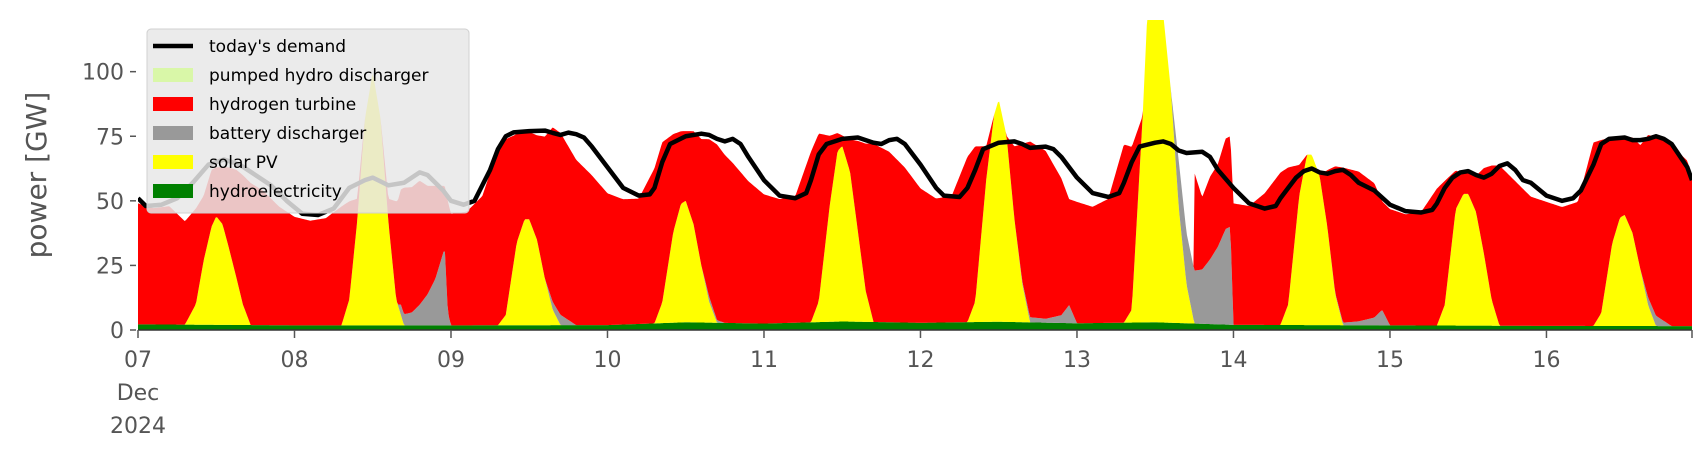  What do you see at coordinates (110, 137) in the screenshot?
I see `y-tick-label-75: 75` at bounding box center [110, 137].